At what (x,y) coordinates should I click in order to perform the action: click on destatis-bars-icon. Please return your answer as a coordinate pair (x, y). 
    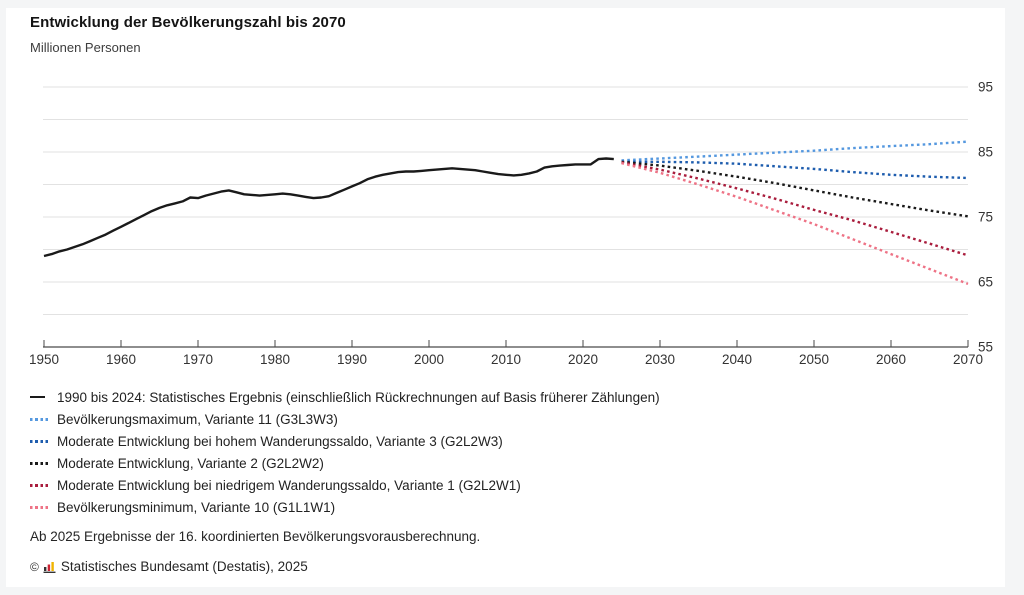
    Looking at the image, I should click on (49, 567).